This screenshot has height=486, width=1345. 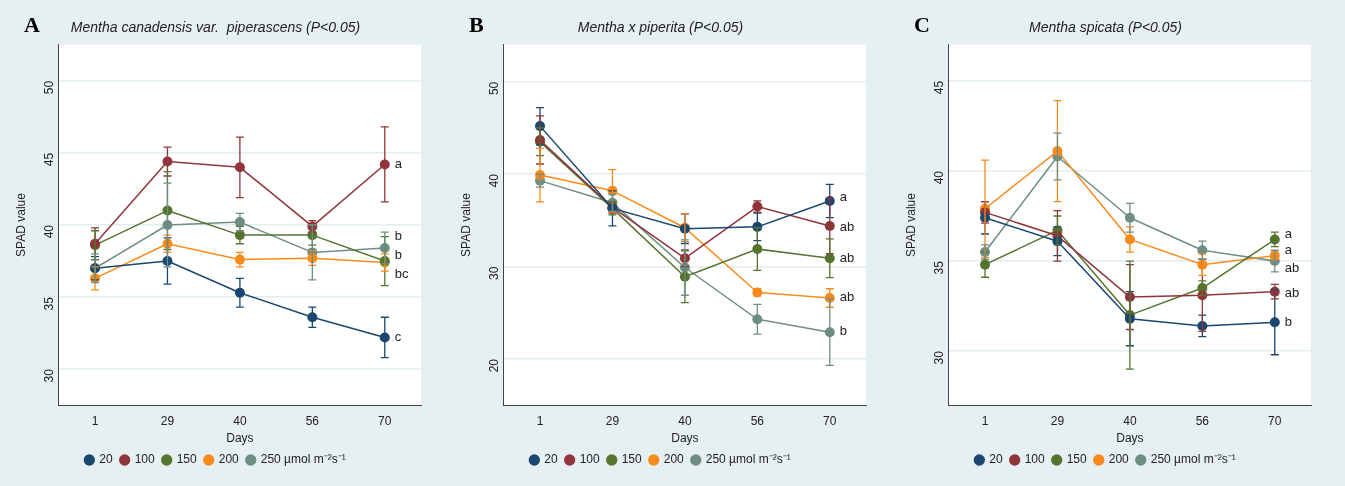 I want to click on chart-title: Mentha spicata (P<0.05), so click(x=1105, y=27).